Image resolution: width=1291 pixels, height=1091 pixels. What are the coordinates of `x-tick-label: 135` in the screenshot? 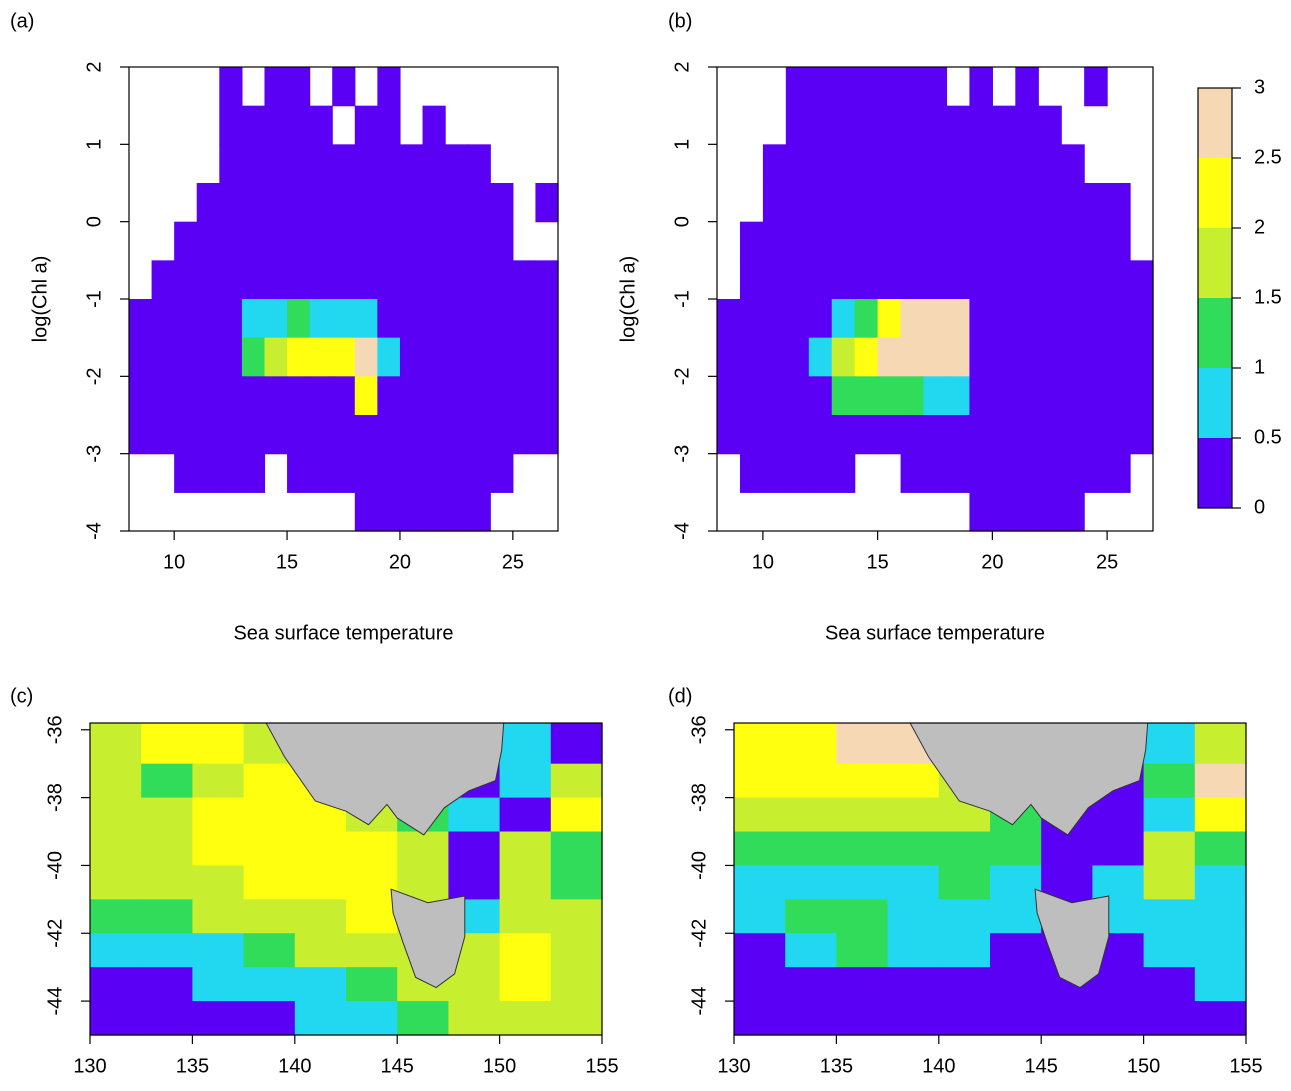 It's located at (192, 1066).